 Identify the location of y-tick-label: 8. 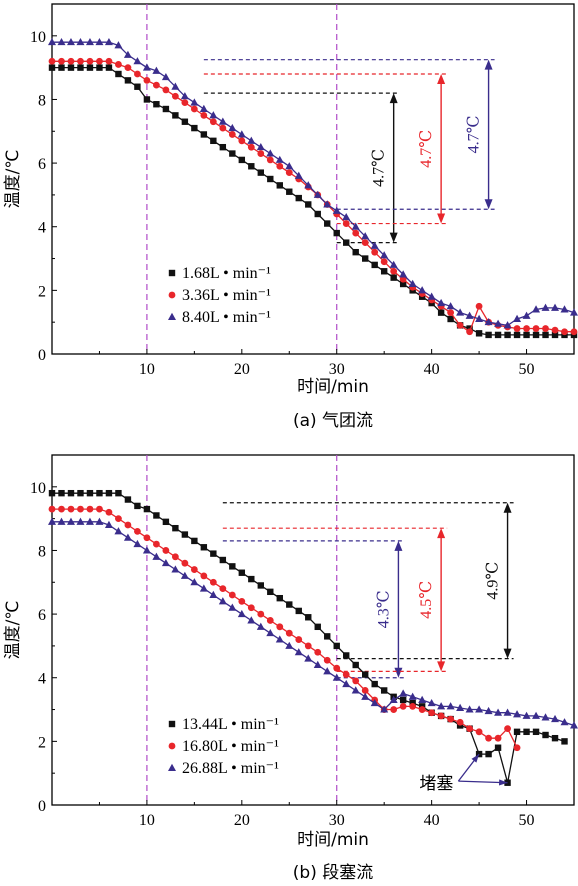
(42, 551).